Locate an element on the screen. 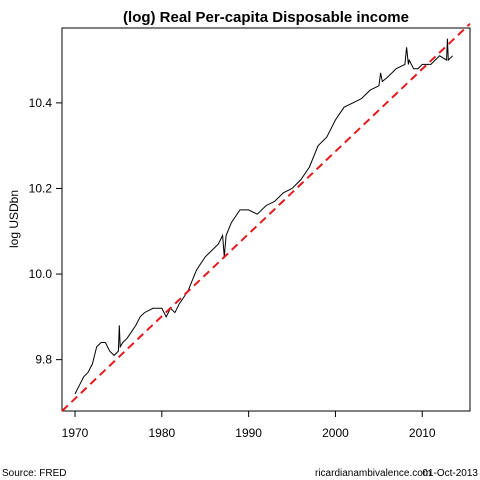  y-axis: 9.8 10.0 10.2 10.4 is located at coordinates (45, 231).